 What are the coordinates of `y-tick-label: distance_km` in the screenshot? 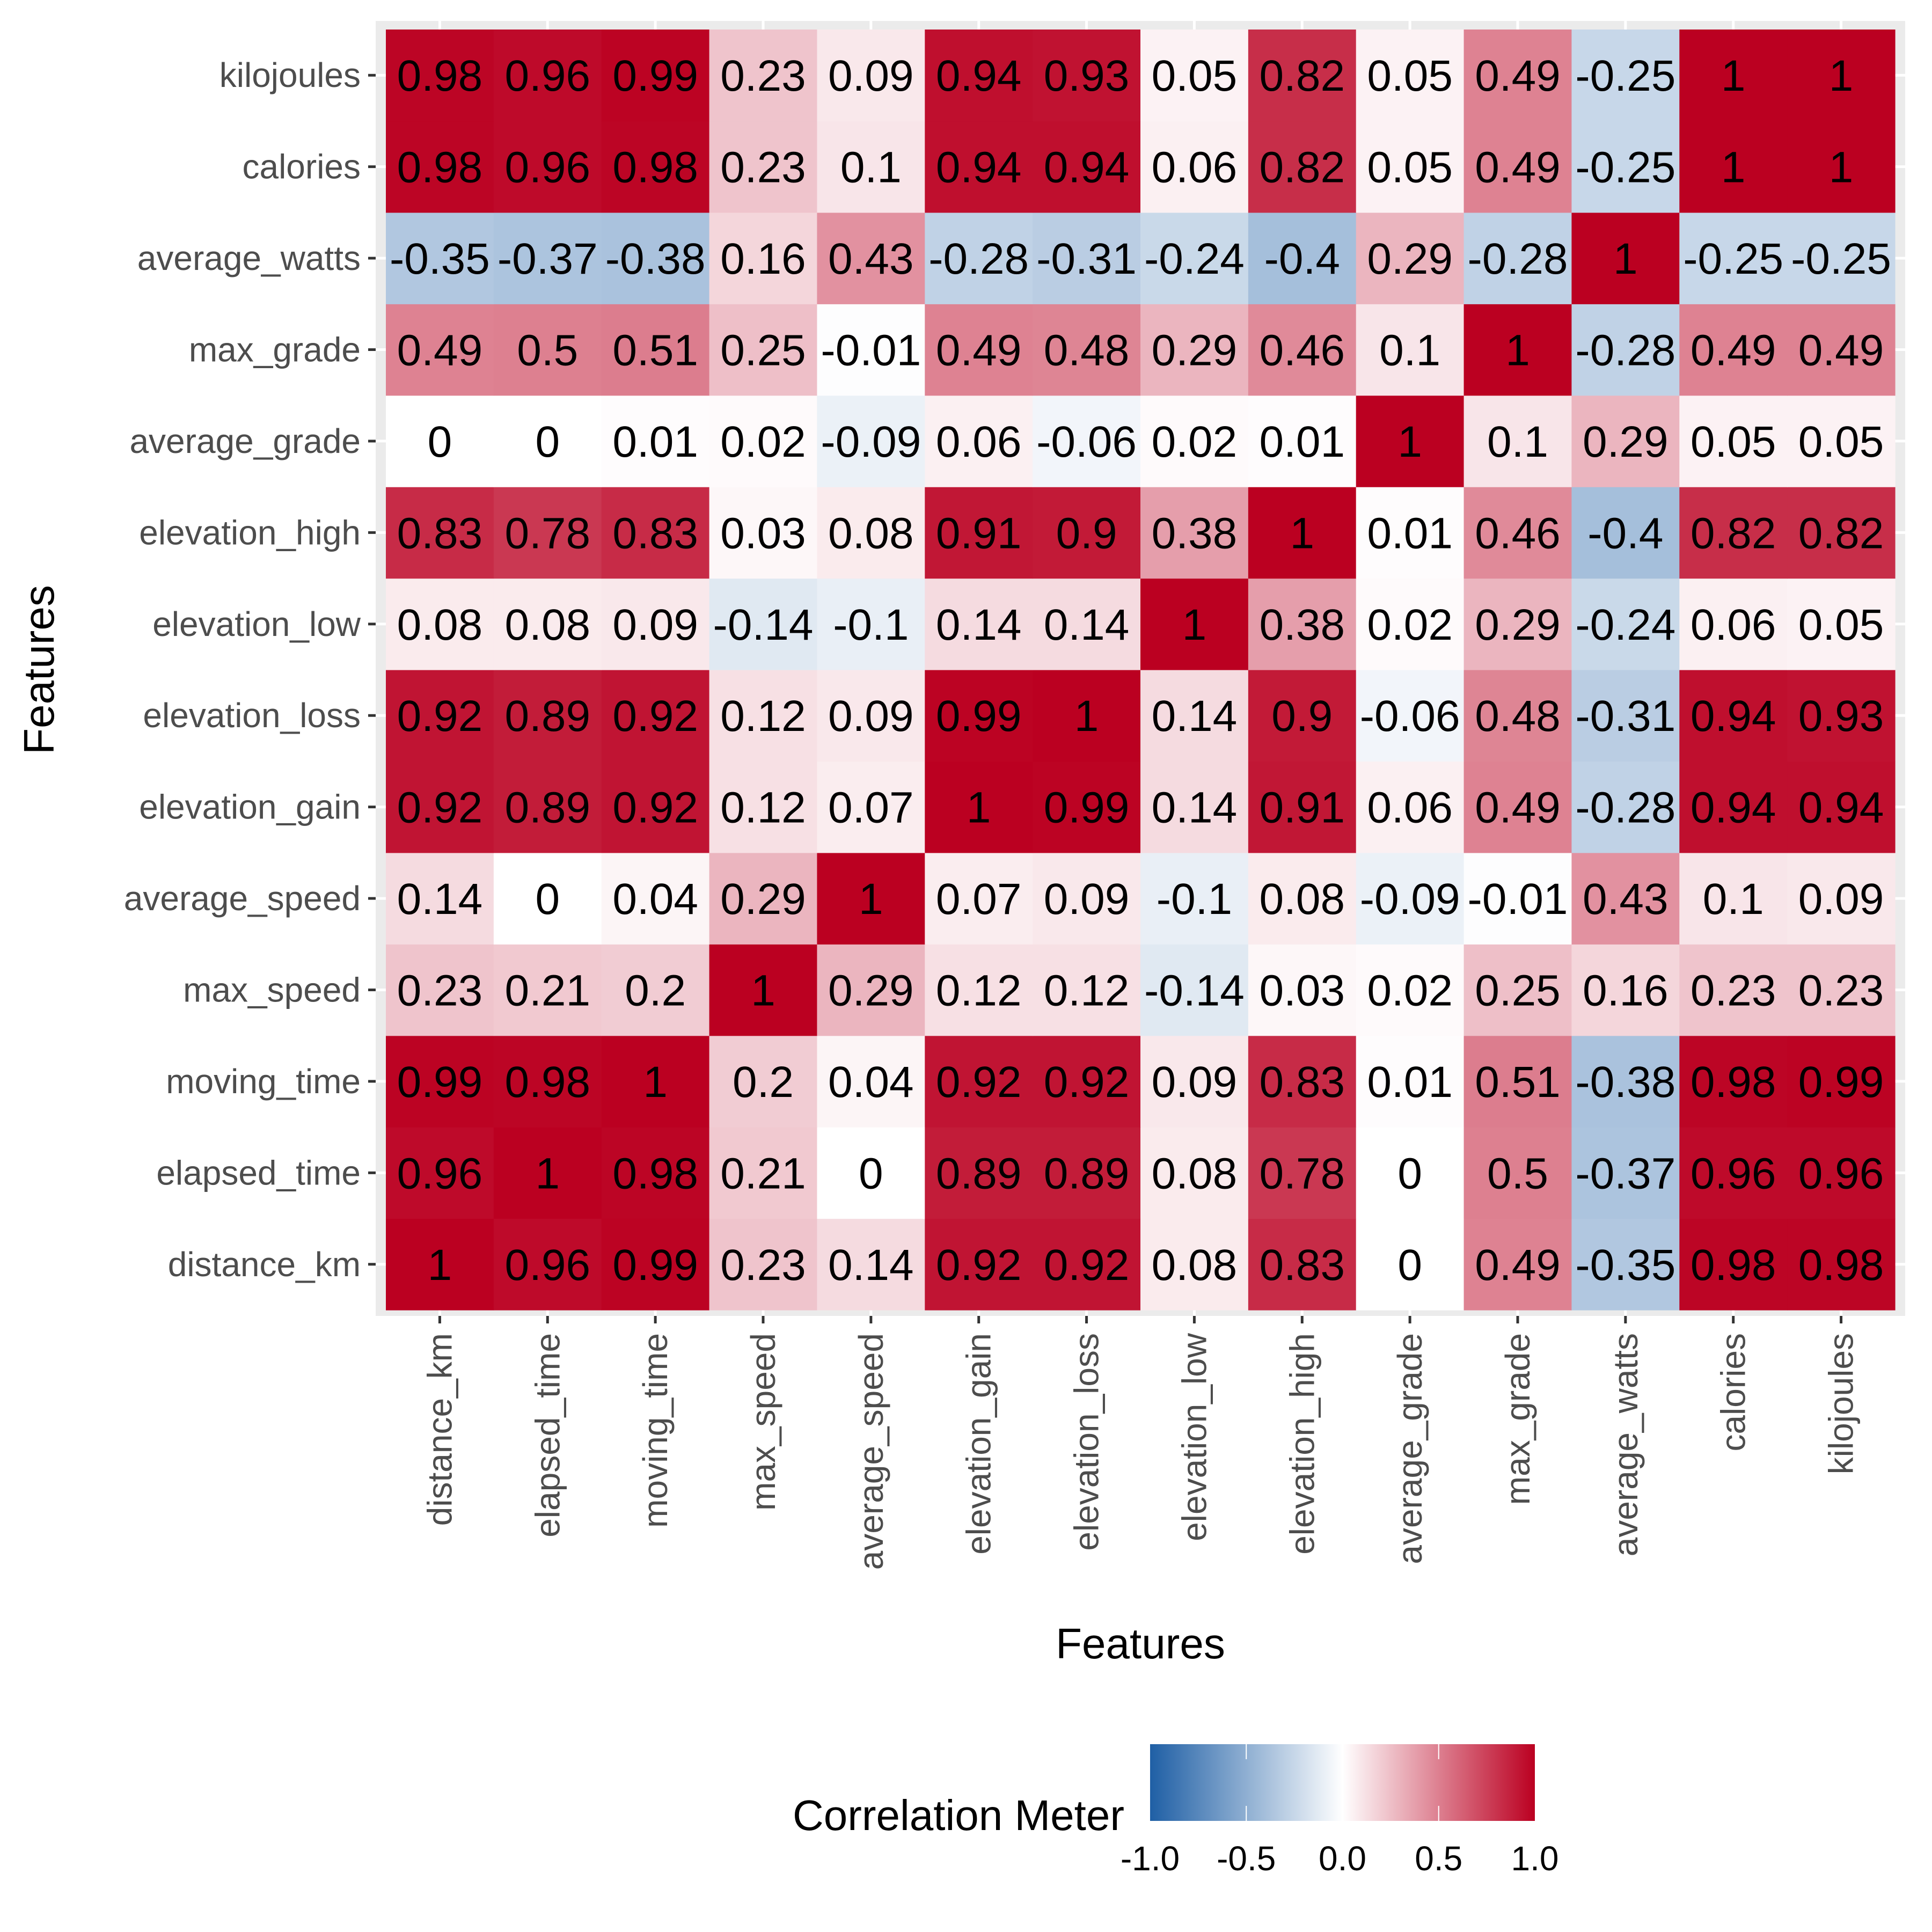 It's located at (264, 1264).